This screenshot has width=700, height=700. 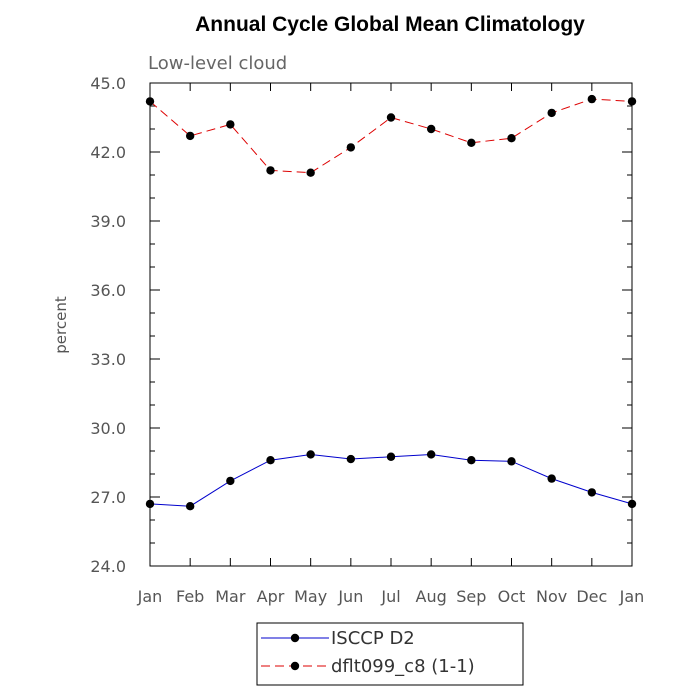 What do you see at coordinates (551, 596) in the screenshot?
I see `x-tick-label: Nov` at bounding box center [551, 596].